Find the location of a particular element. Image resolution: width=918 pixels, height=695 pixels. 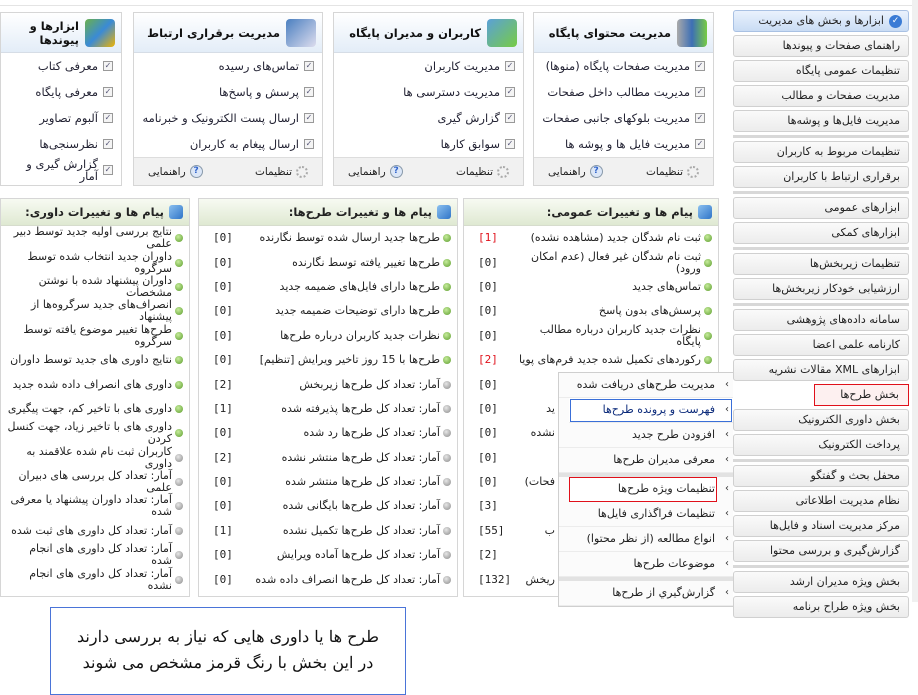

sidebar-item: مدیریت فایل‌ها و پوشه‌ها is located at coordinates (821, 121).